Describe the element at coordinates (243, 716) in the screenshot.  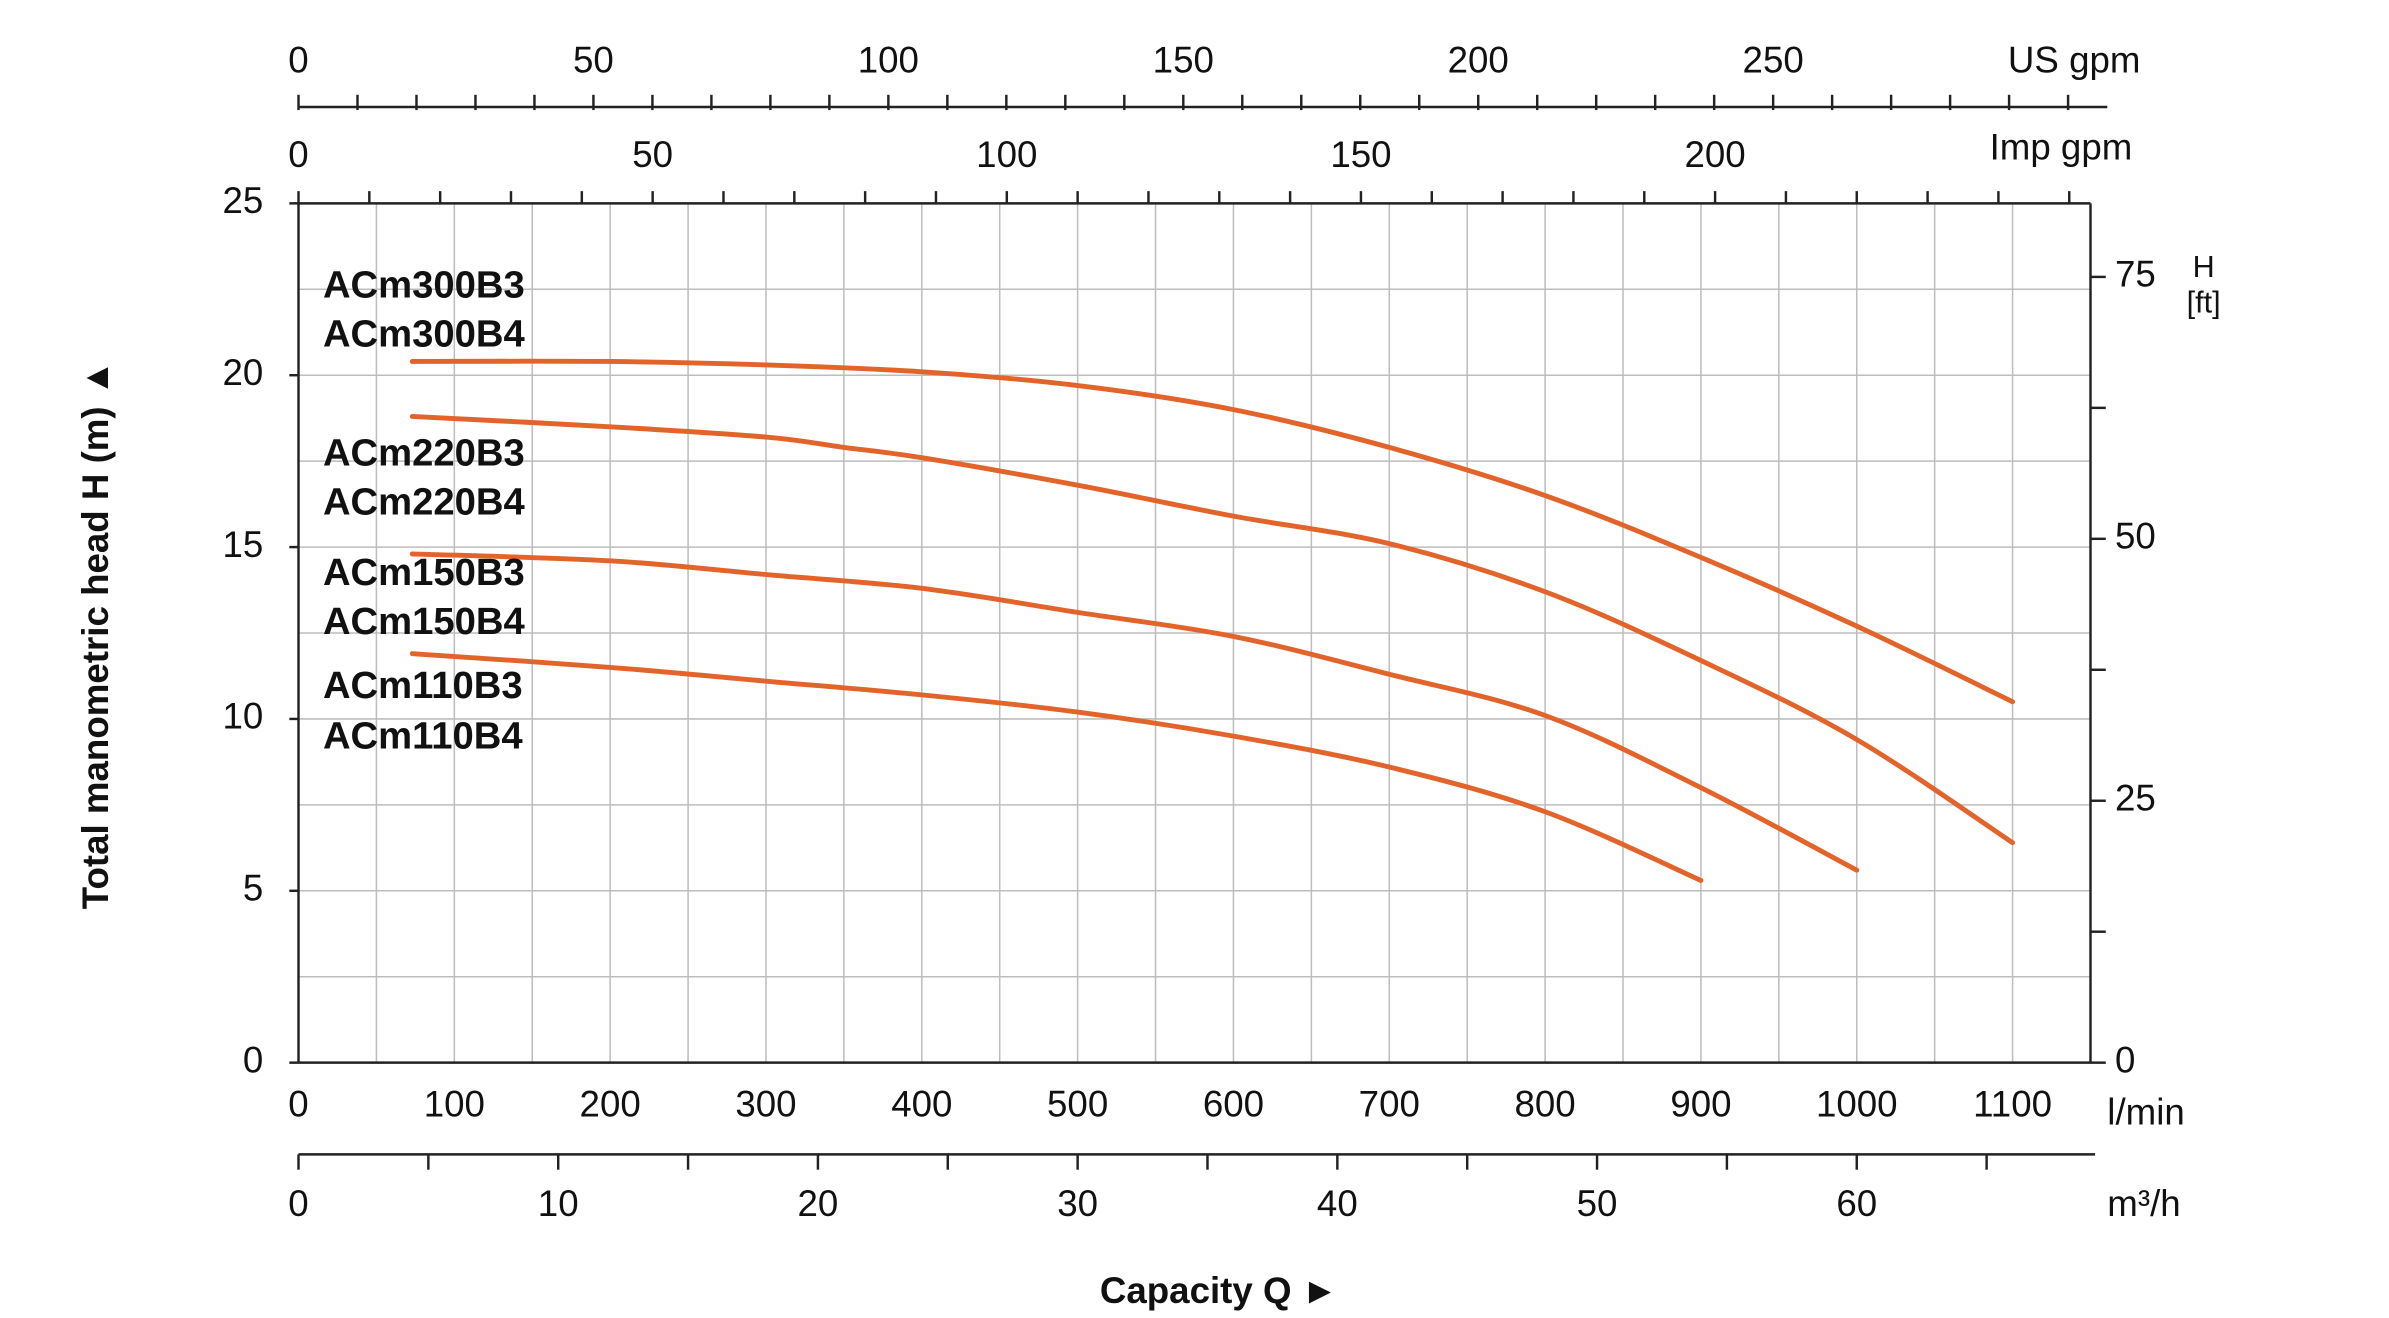
I see `y-tick-label: 10` at that location.